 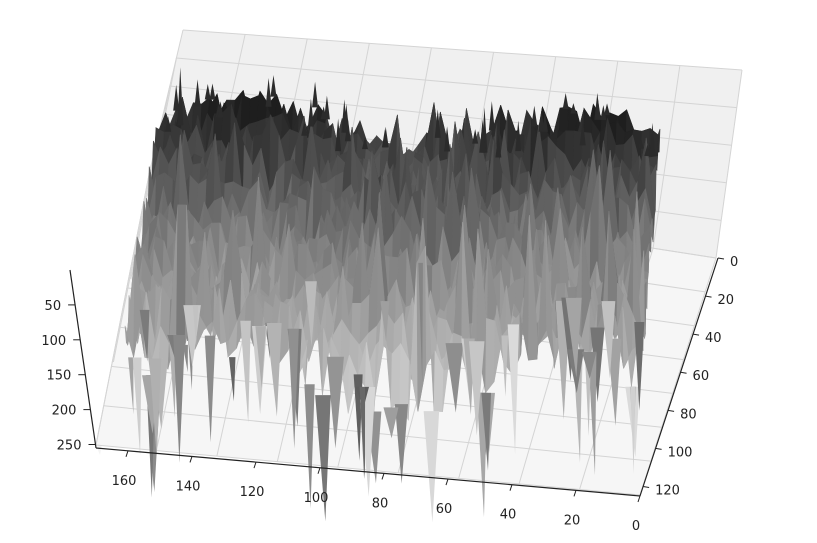 I want to click on y-tick-label: 0, so click(x=734, y=262).